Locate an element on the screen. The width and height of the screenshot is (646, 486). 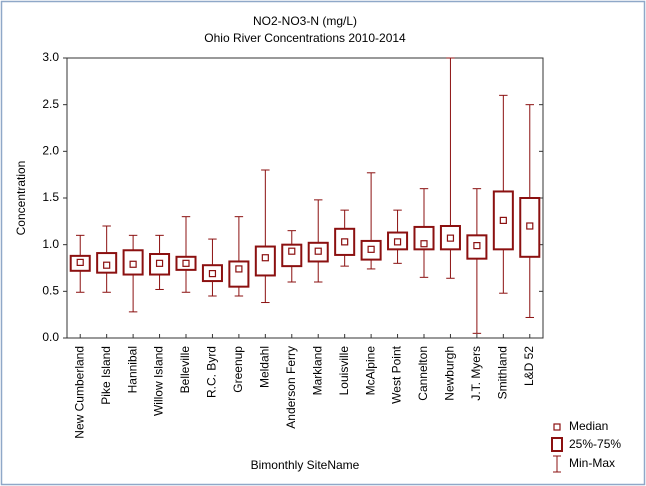
y-tick-label: 2.5 is located at coordinates (50, 104).